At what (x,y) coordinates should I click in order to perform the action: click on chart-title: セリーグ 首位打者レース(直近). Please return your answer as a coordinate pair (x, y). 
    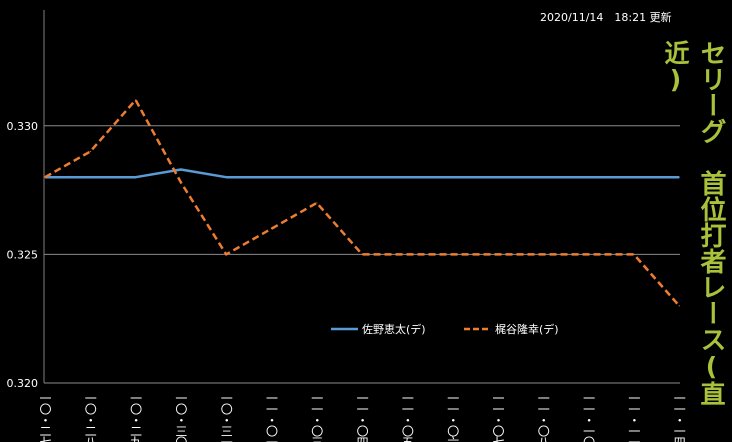
    Looking at the image, I should click on (695, 241).